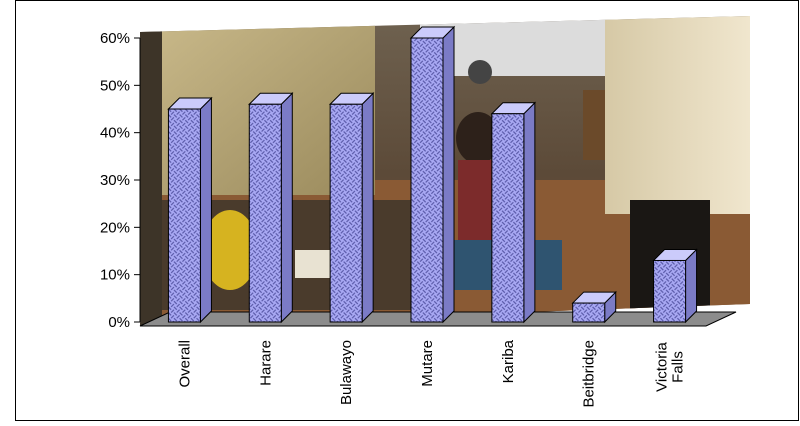  I want to click on x-tick-label-line: Kariba, so click(508, 361).